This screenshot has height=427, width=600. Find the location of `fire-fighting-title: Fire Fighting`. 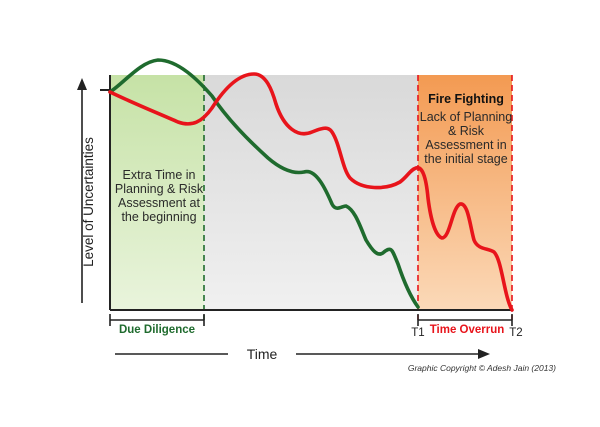

fire-fighting-title: Fire Fighting is located at coordinates (466, 99).